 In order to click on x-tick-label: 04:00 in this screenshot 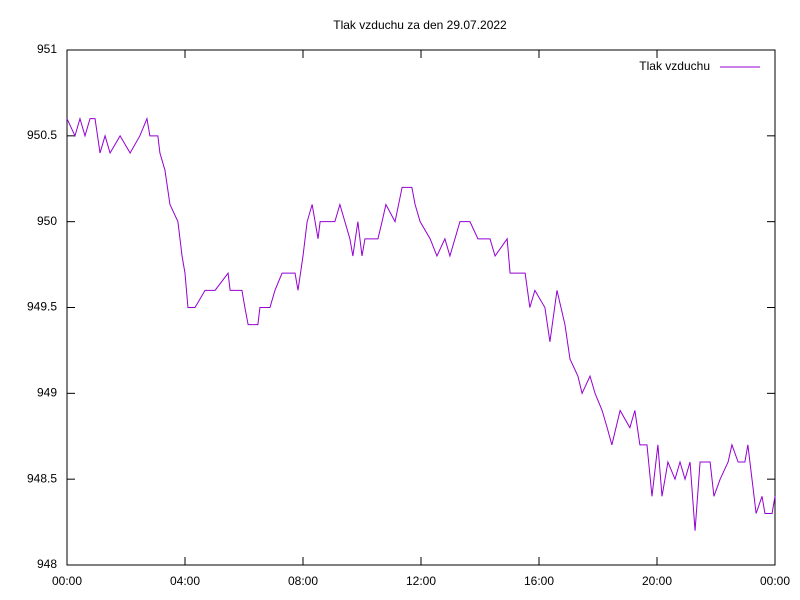, I will do `click(185, 581)`.